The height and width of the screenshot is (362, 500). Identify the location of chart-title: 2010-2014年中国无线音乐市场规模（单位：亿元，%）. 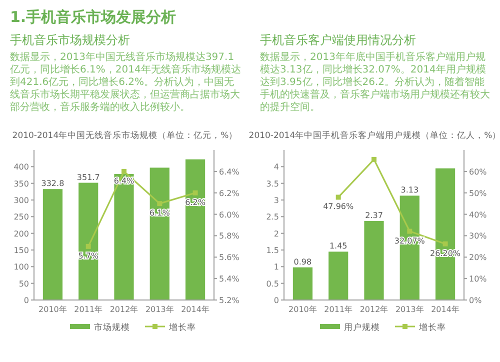
(125, 135).